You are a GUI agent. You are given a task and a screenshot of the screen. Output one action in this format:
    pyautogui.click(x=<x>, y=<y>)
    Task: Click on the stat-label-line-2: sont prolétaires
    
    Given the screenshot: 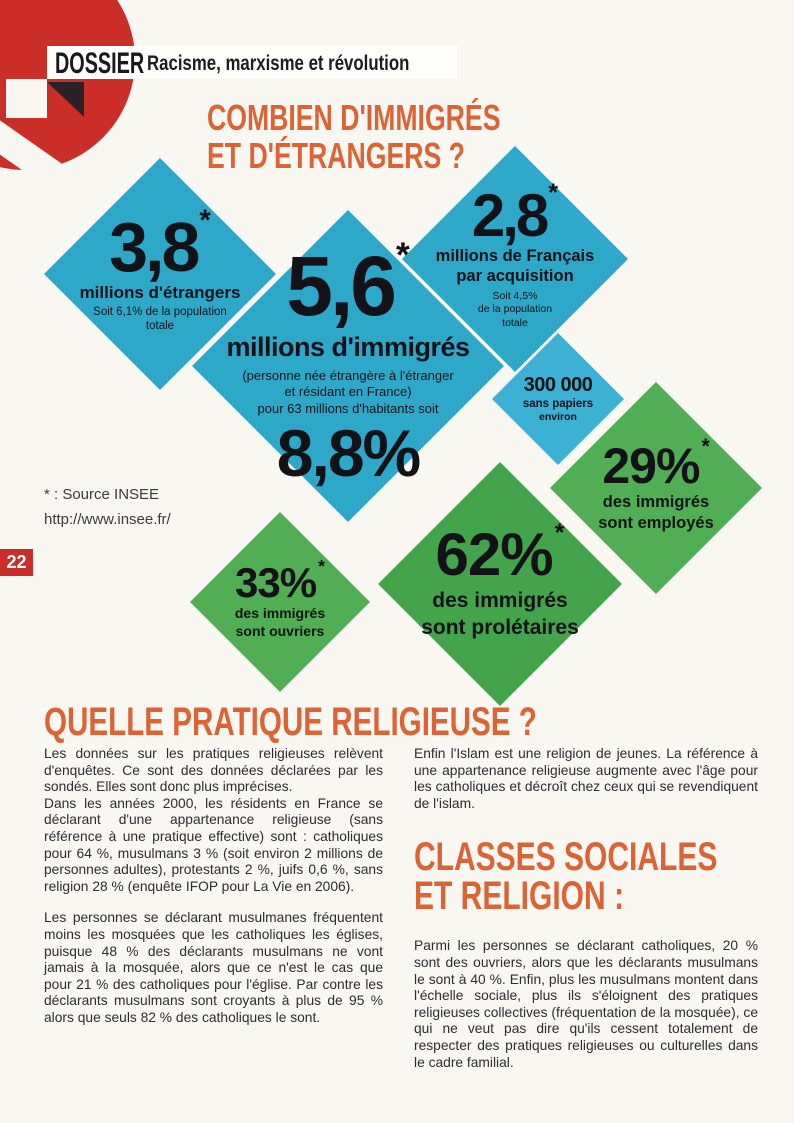 What is the action you would take?
    pyautogui.click(x=500, y=627)
    